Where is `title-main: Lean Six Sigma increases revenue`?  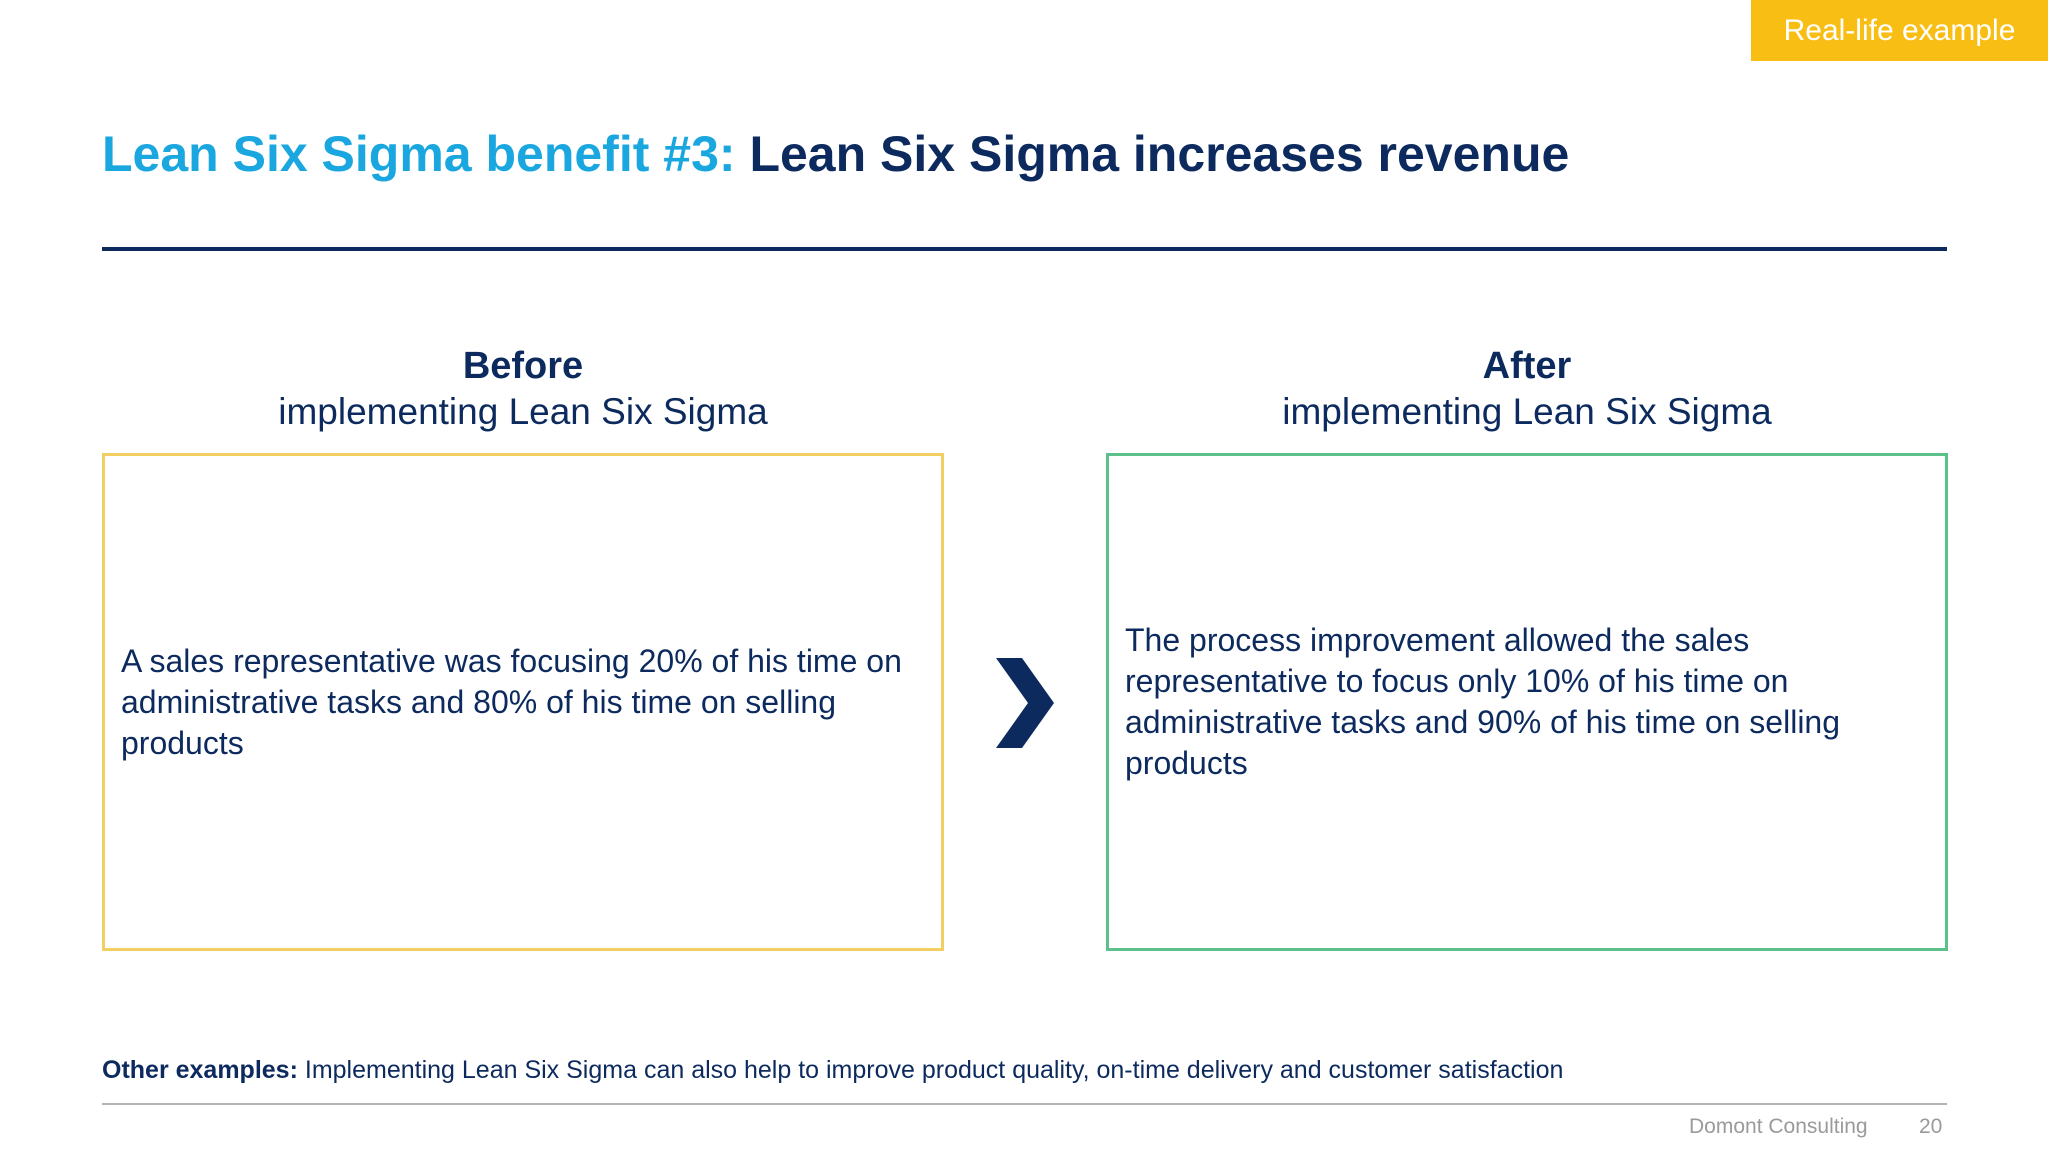 title-main: Lean Six Sigma increases revenue is located at coordinates (1159, 154).